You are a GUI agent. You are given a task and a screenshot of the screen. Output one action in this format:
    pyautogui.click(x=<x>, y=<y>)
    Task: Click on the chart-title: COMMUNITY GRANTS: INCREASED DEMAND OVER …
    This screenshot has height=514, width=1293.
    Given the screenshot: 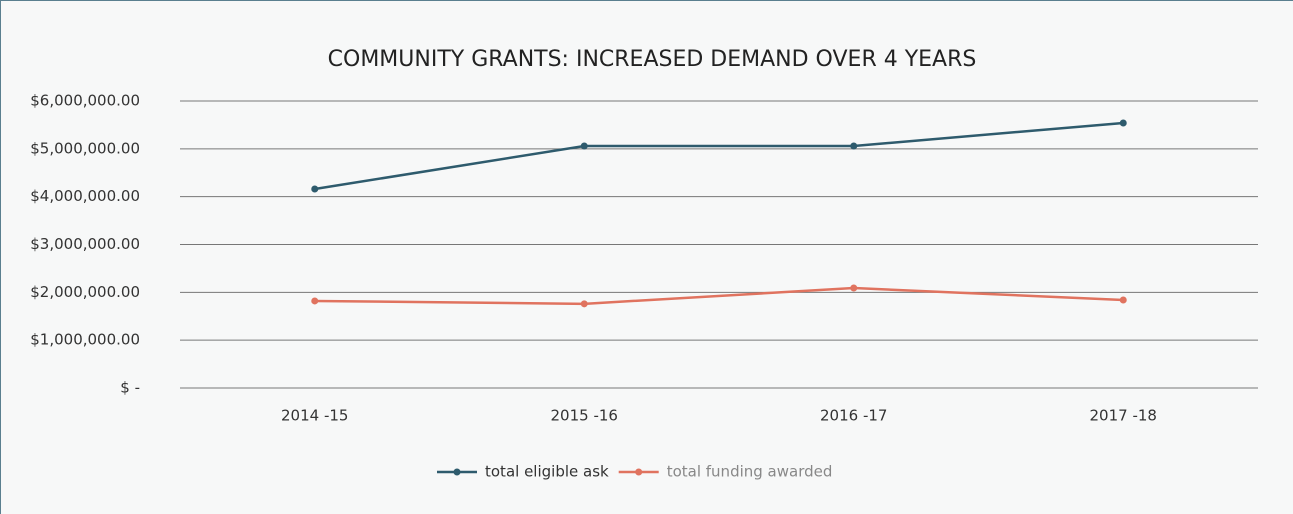 What is the action you would take?
    pyautogui.click(x=652, y=59)
    